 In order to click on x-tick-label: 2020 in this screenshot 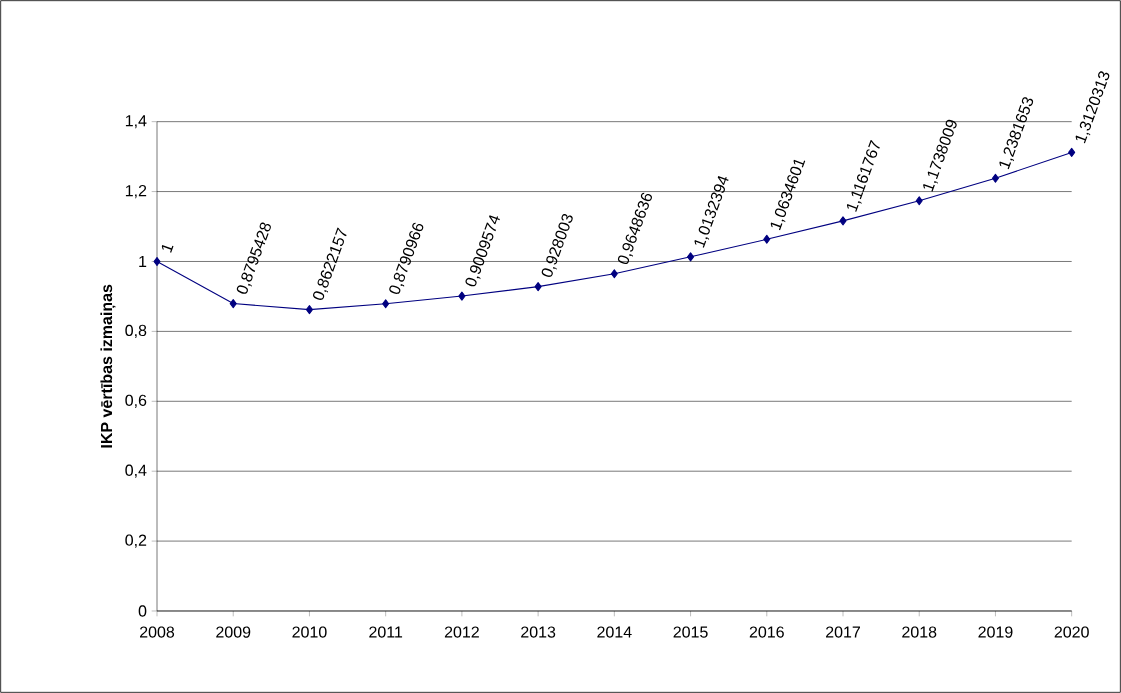, I will do `click(1071, 632)`.